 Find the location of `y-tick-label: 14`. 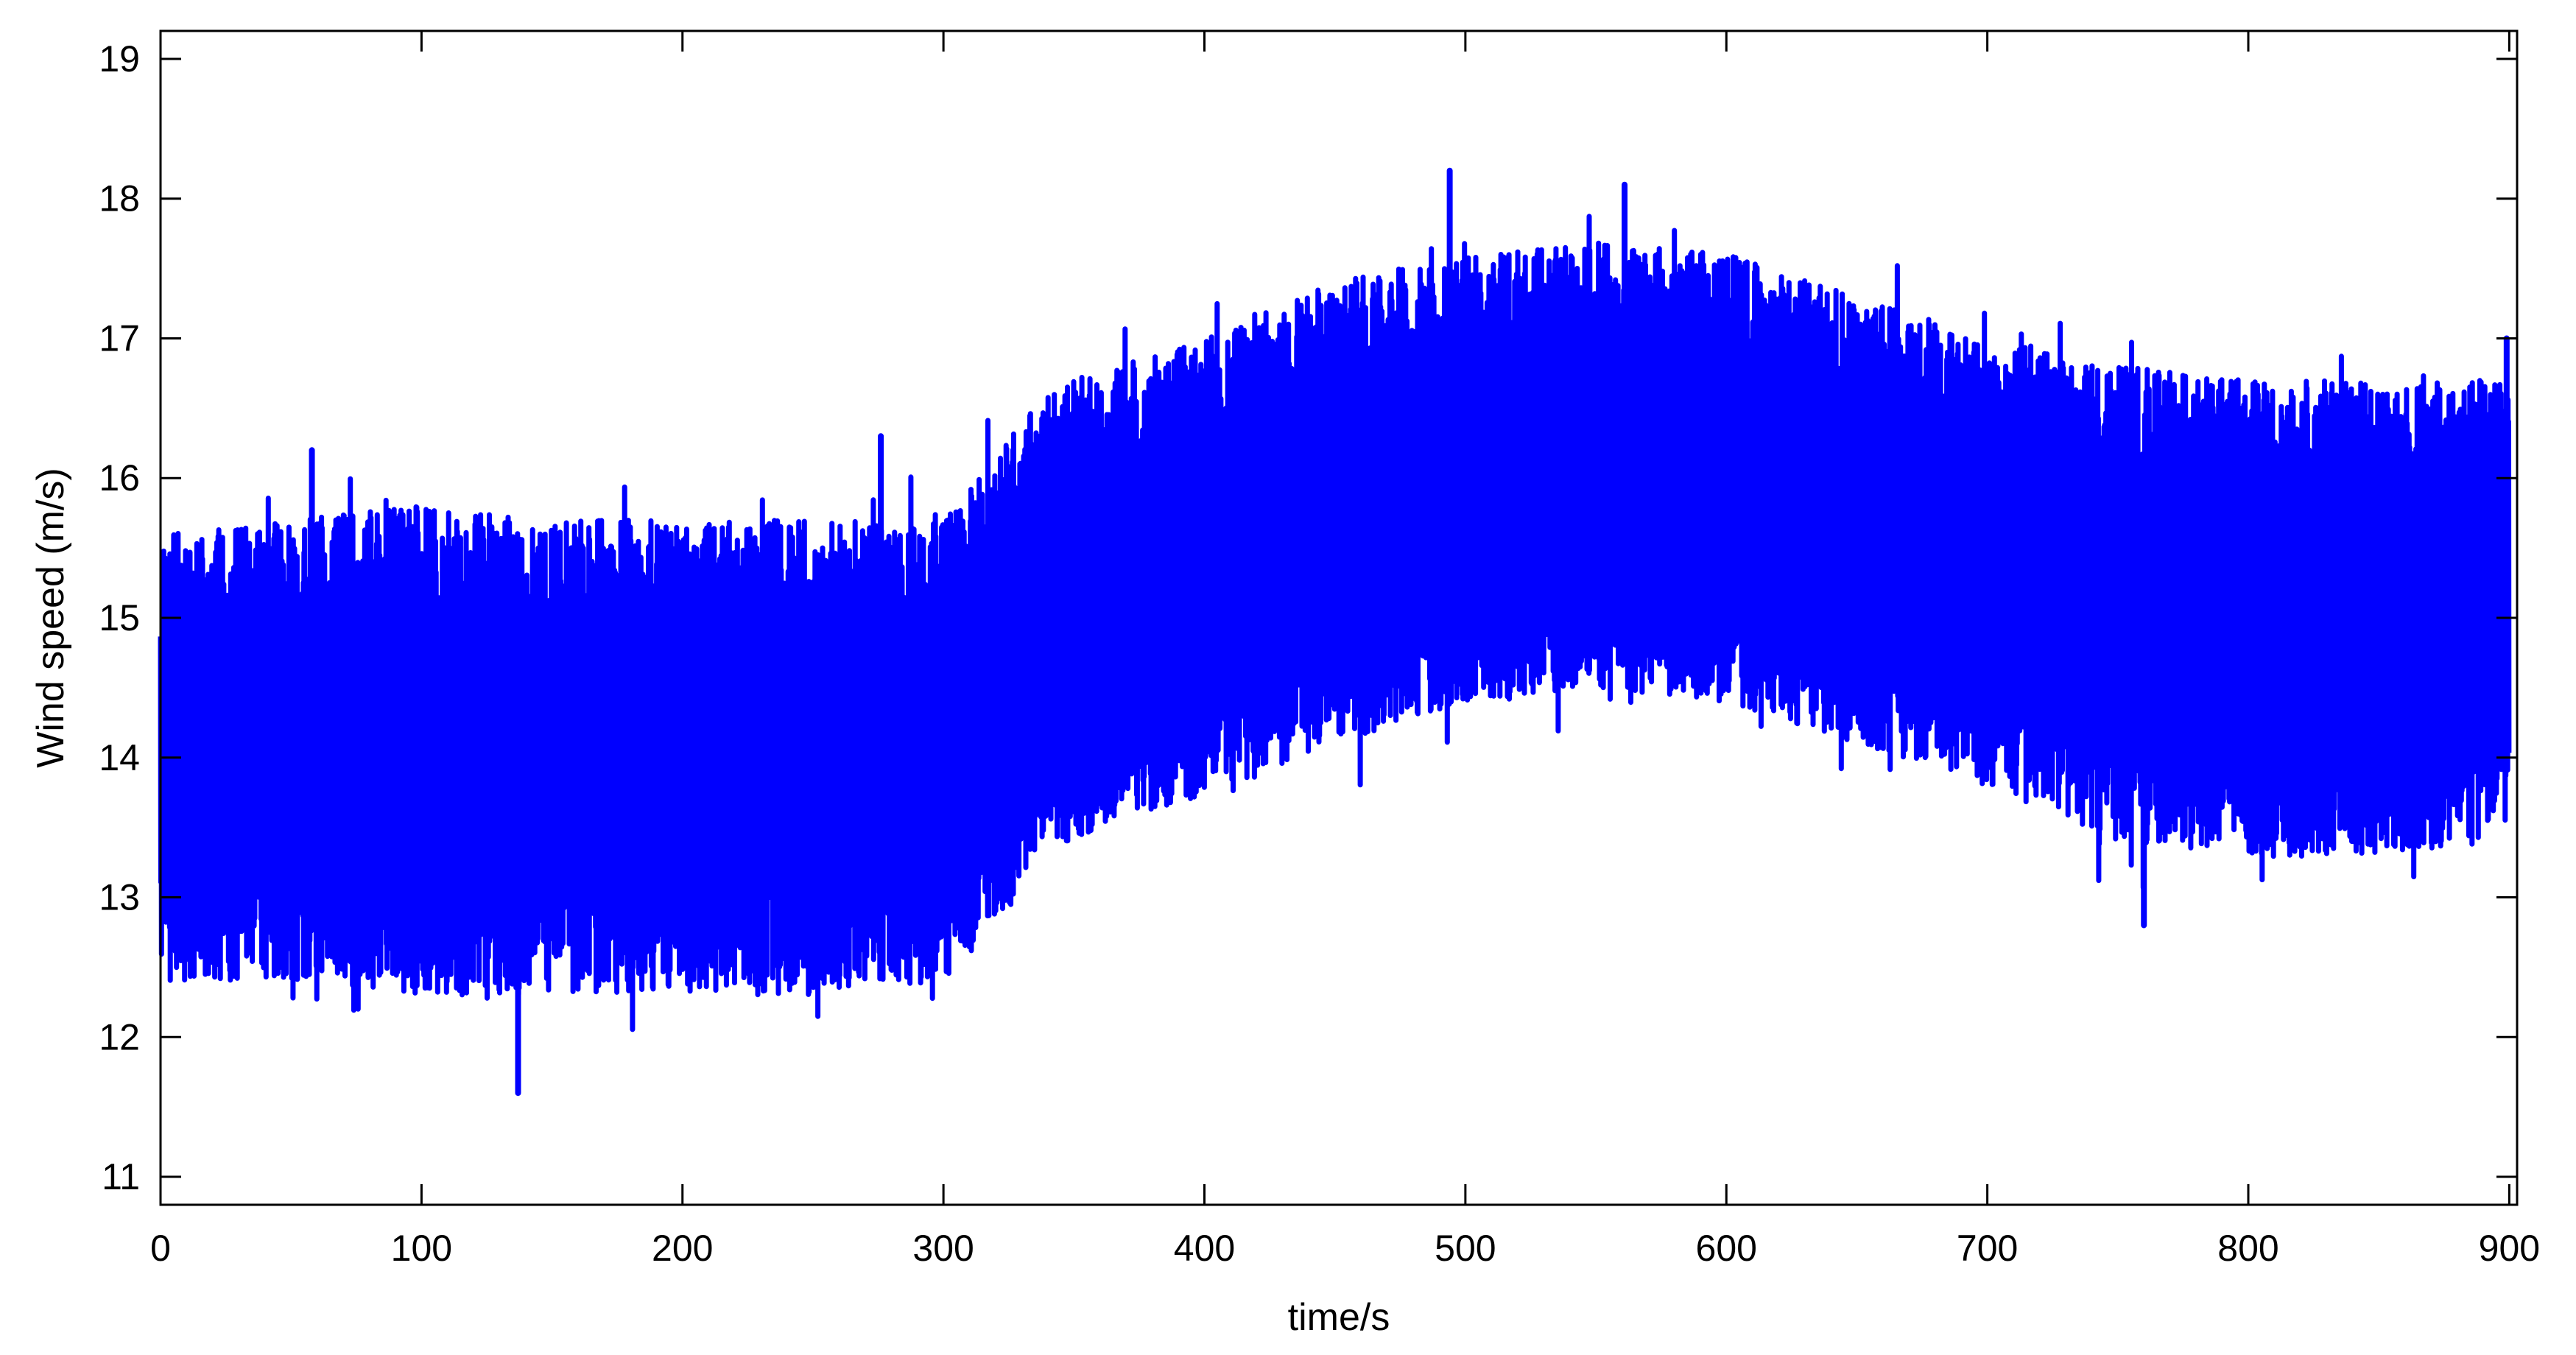

y-tick-label: 14 is located at coordinates (119, 757).